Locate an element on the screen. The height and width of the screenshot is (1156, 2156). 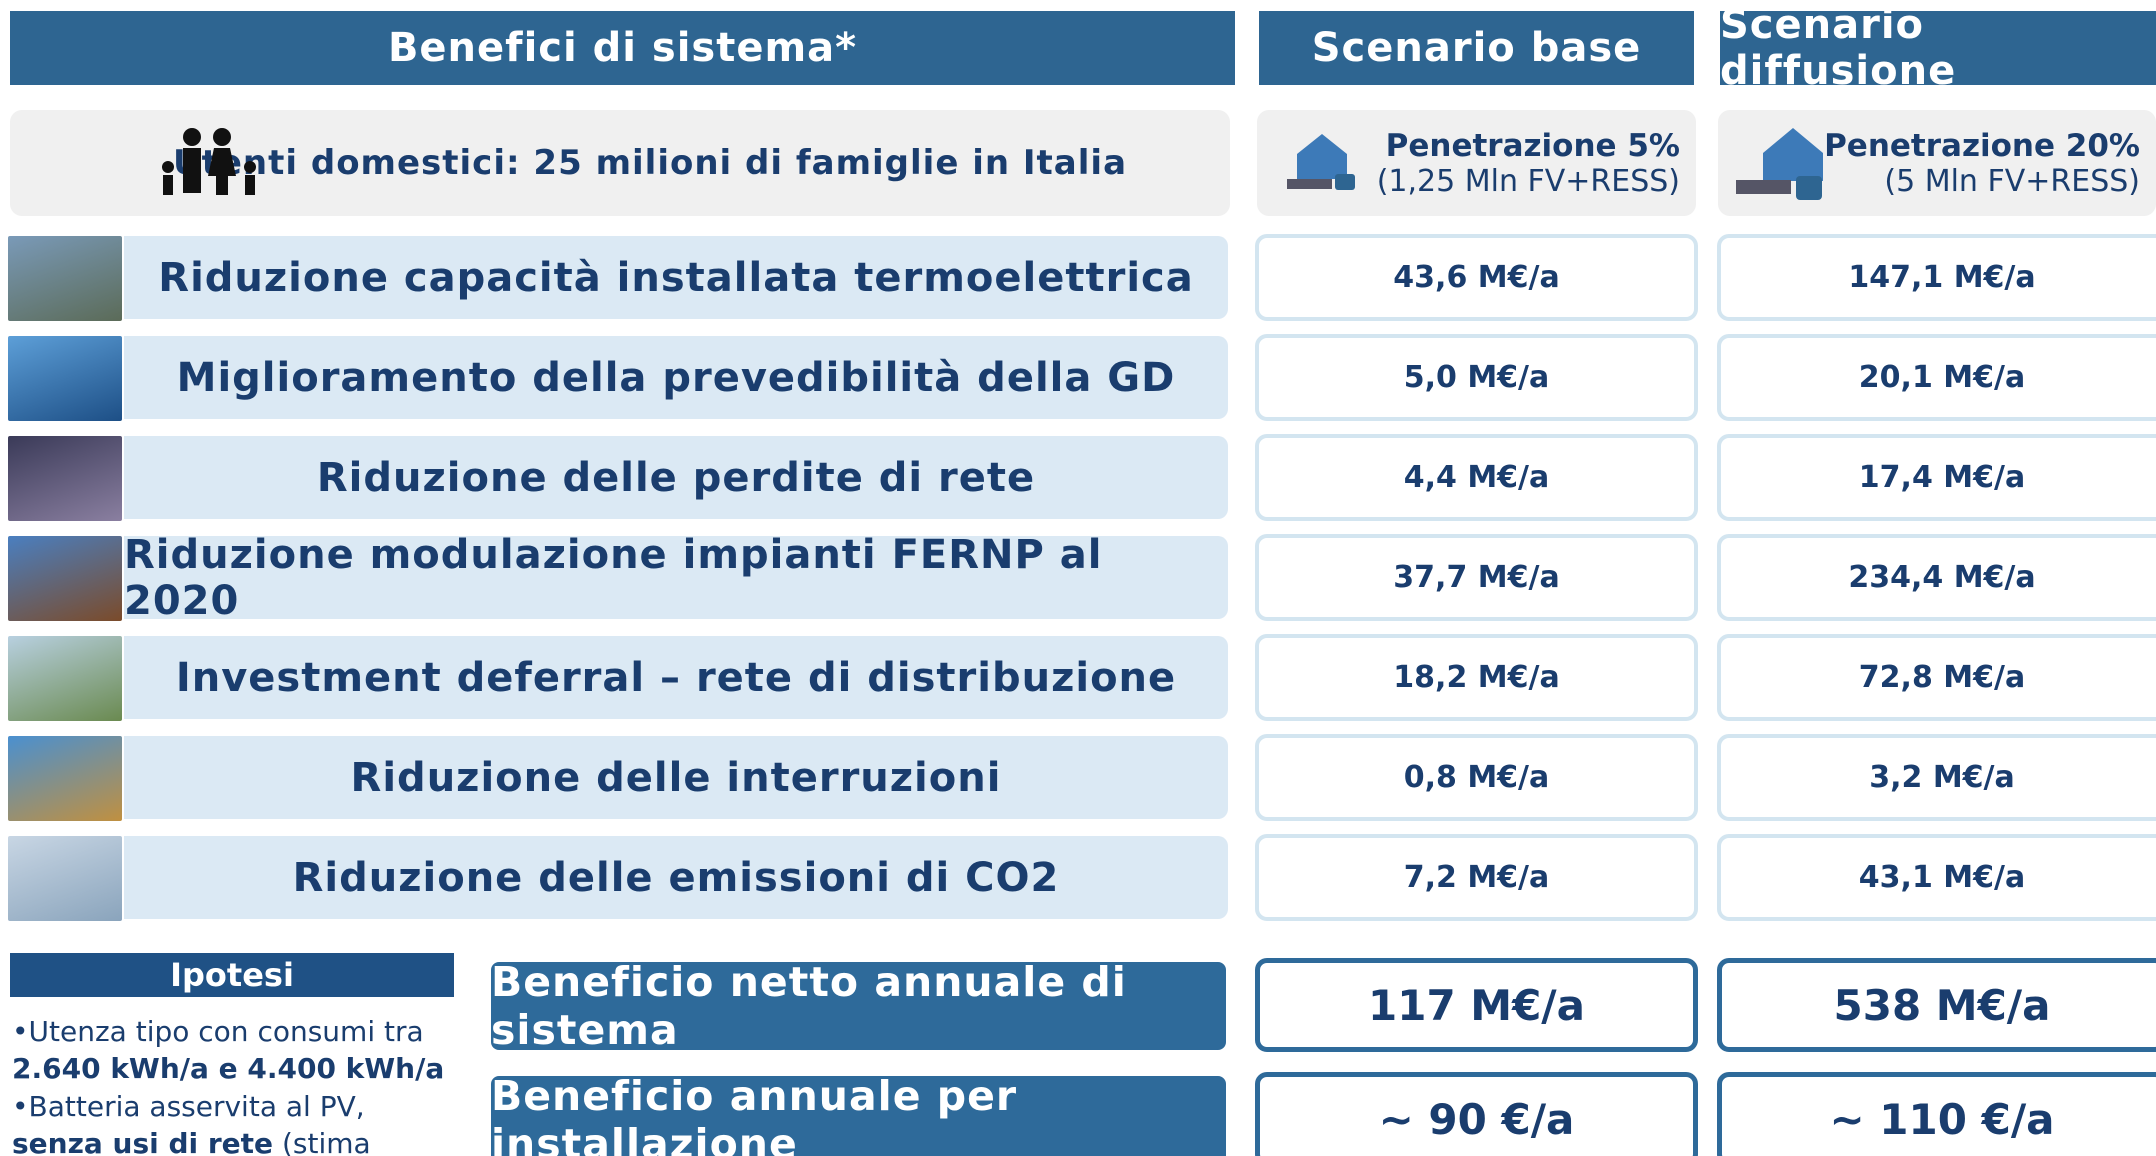
assumption-text: (stima conservativa) is located at coordinates (326, 1141).